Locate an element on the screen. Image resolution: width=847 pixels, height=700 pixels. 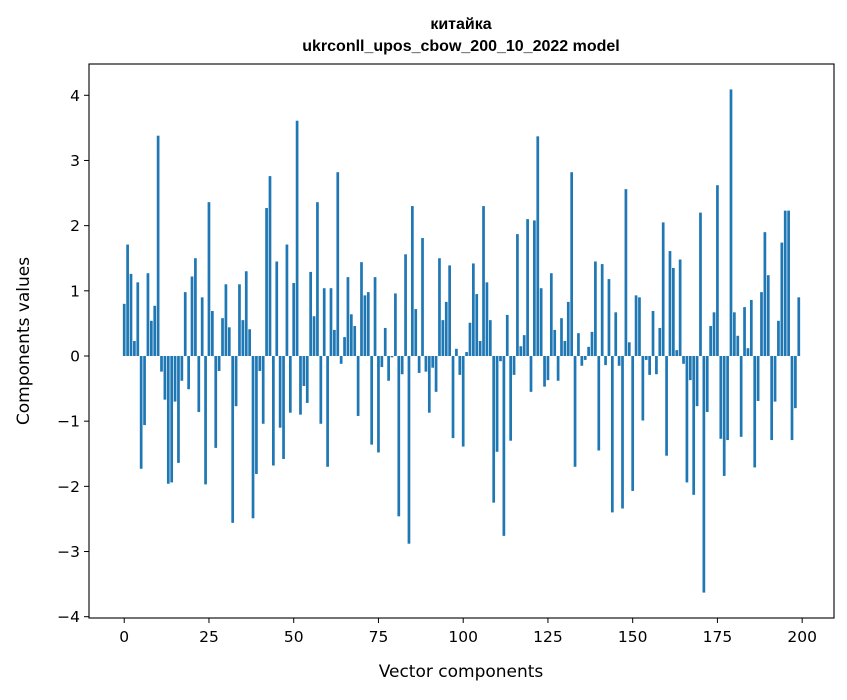
y-axis-label: Components values is located at coordinates (24, 341).